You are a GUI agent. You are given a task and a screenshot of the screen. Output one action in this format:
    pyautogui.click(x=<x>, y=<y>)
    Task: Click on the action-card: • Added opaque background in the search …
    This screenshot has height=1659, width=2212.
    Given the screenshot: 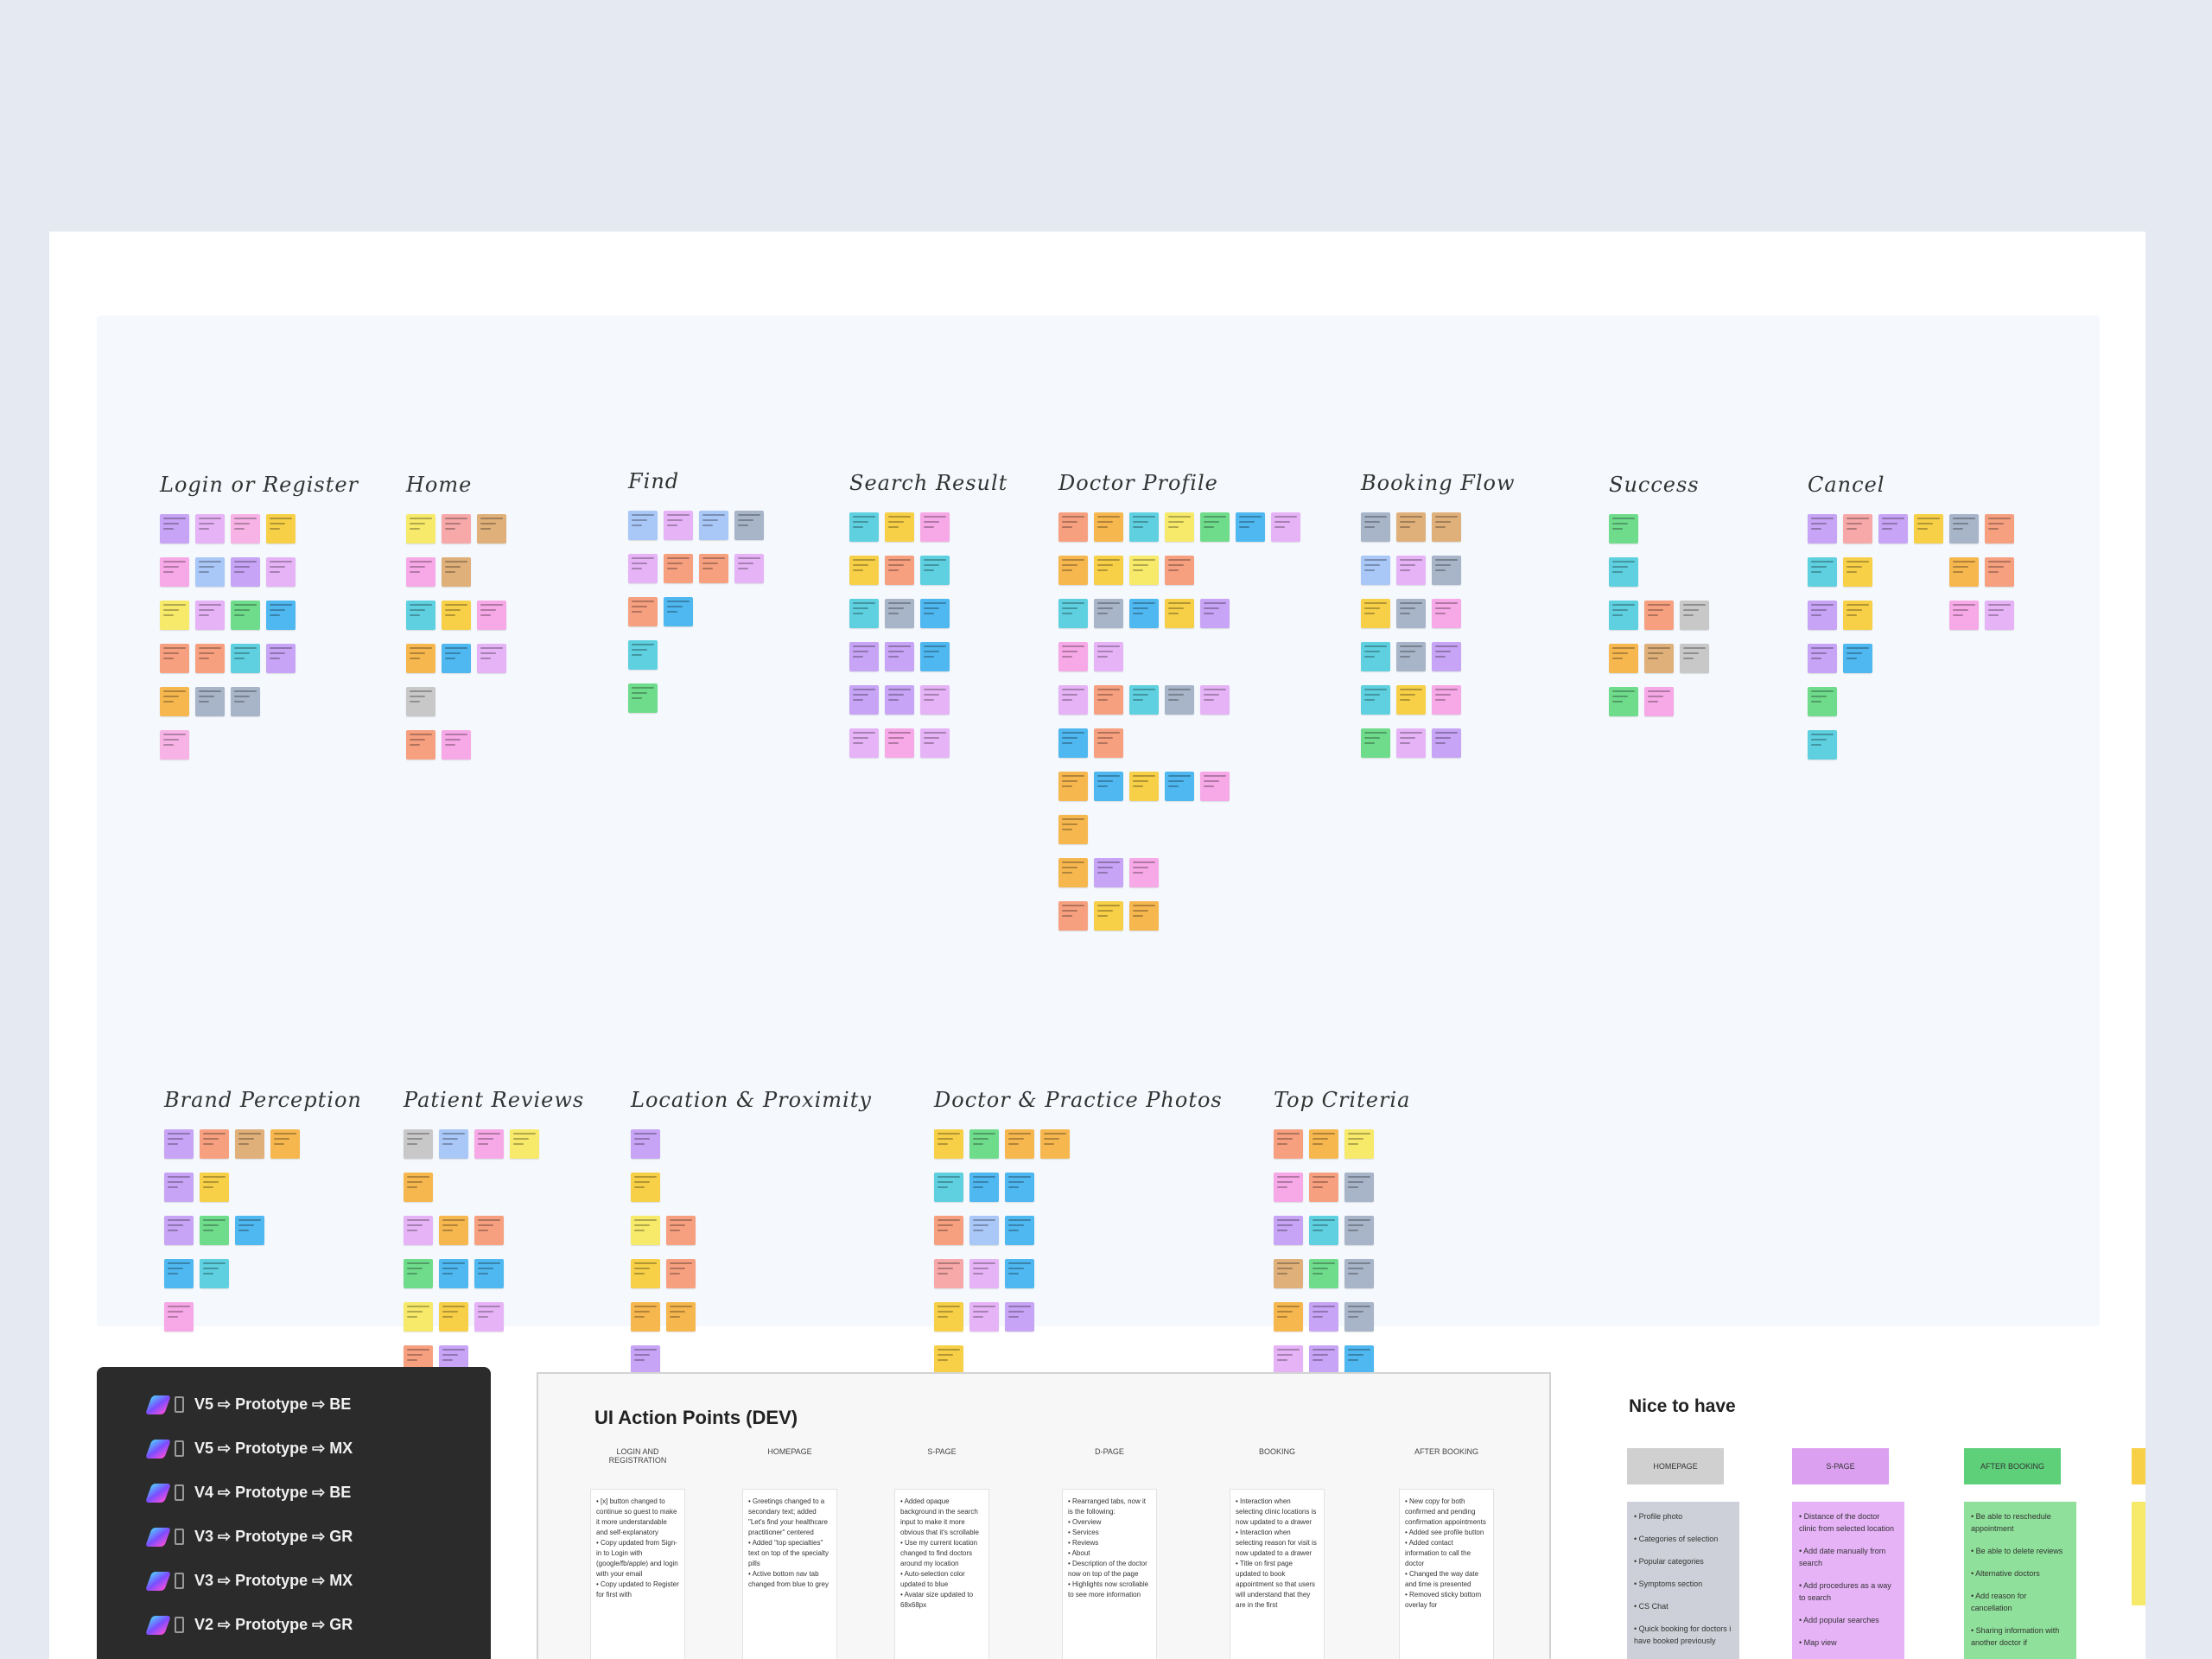 What is the action you would take?
    pyautogui.click(x=941, y=1574)
    